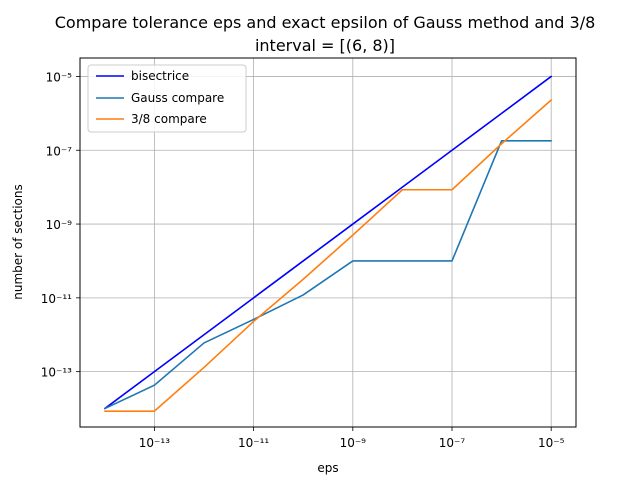 The image size is (640, 480). What do you see at coordinates (59, 77) in the screenshot?
I see `y-tick-label: 10⁻⁵` at bounding box center [59, 77].